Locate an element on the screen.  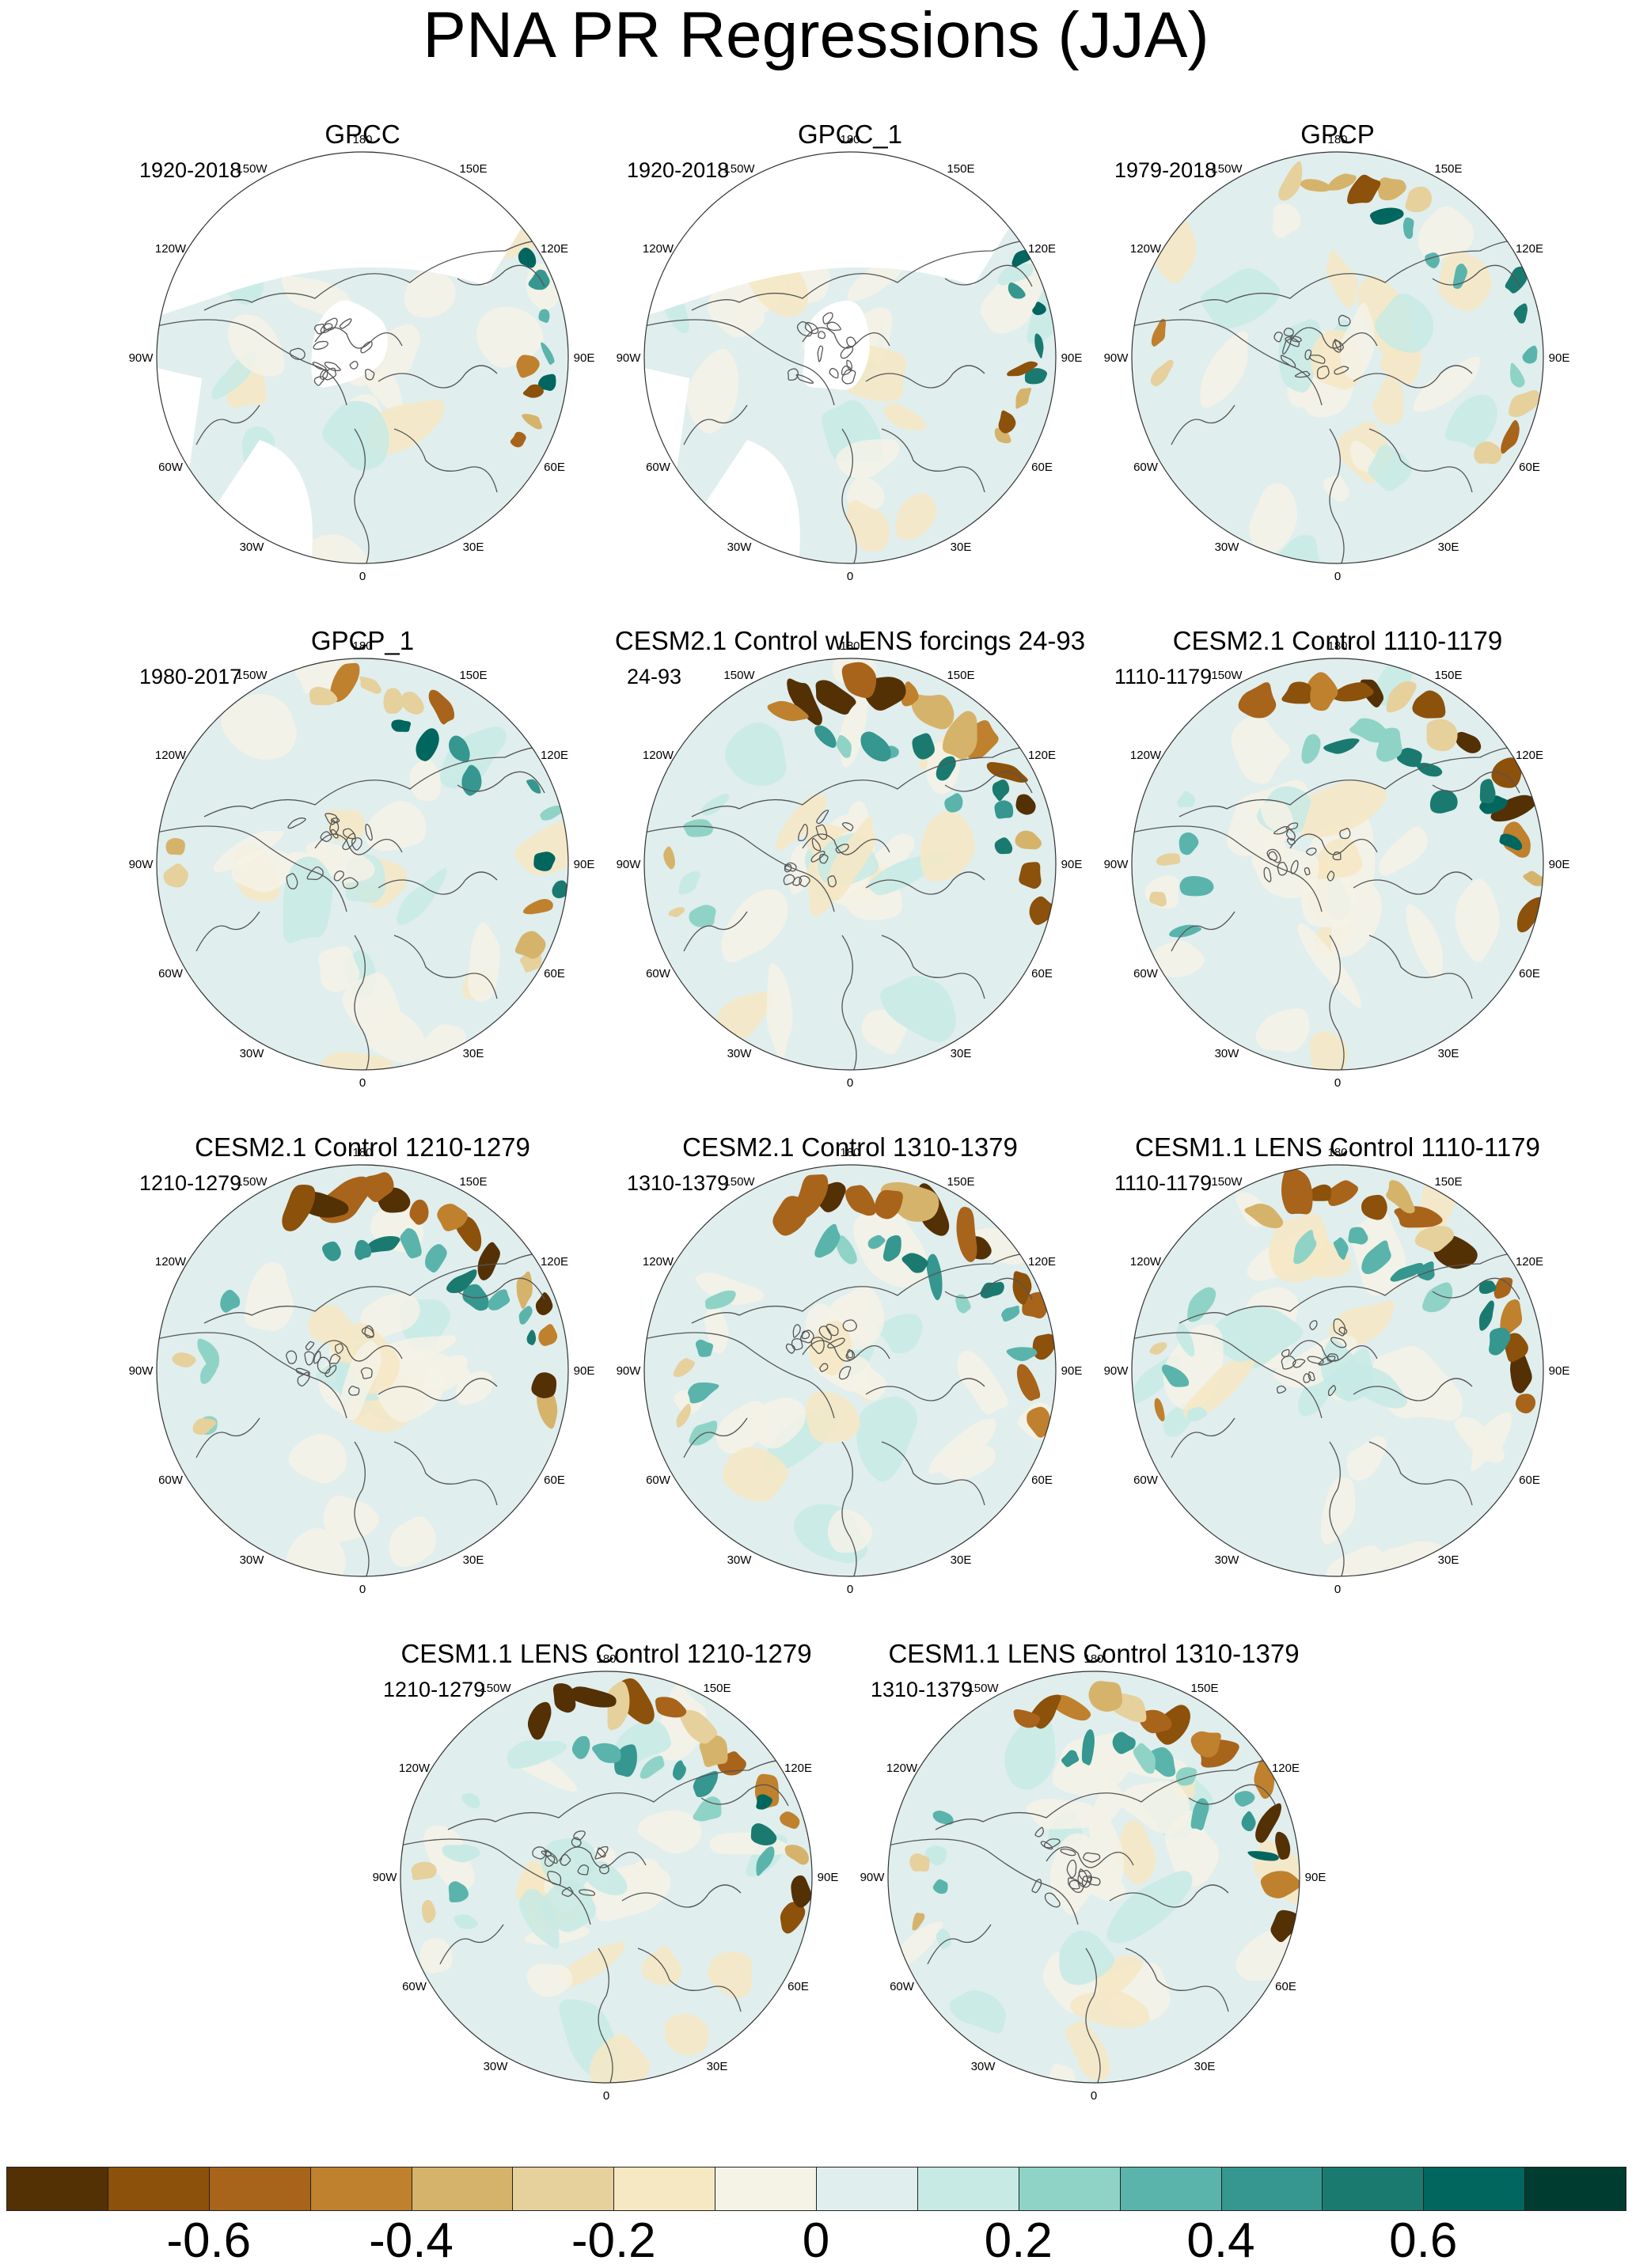
figure-title: PNA PR Regressions (JJA) is located at coordinates (816, 35).